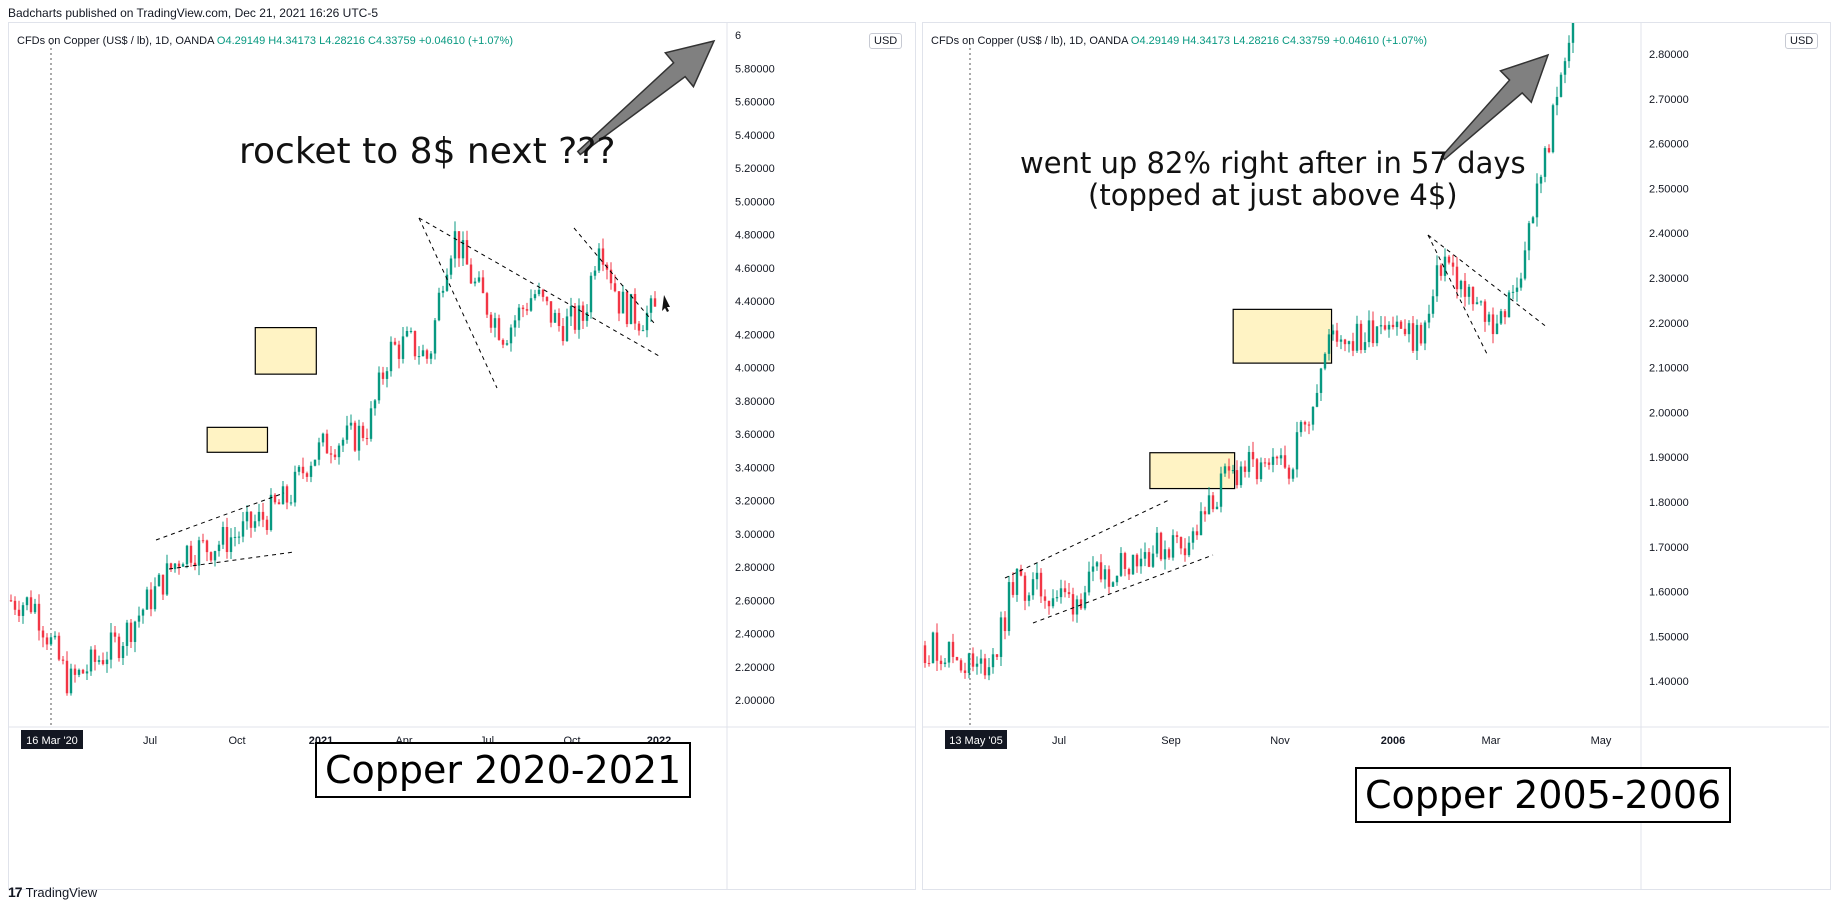 This screenshot has width=1837, height=910. What do you see at coordinates (755, 635) in the screenshot?
I see `y-tick-label: 2.40000` at bounding box center [755, 635].